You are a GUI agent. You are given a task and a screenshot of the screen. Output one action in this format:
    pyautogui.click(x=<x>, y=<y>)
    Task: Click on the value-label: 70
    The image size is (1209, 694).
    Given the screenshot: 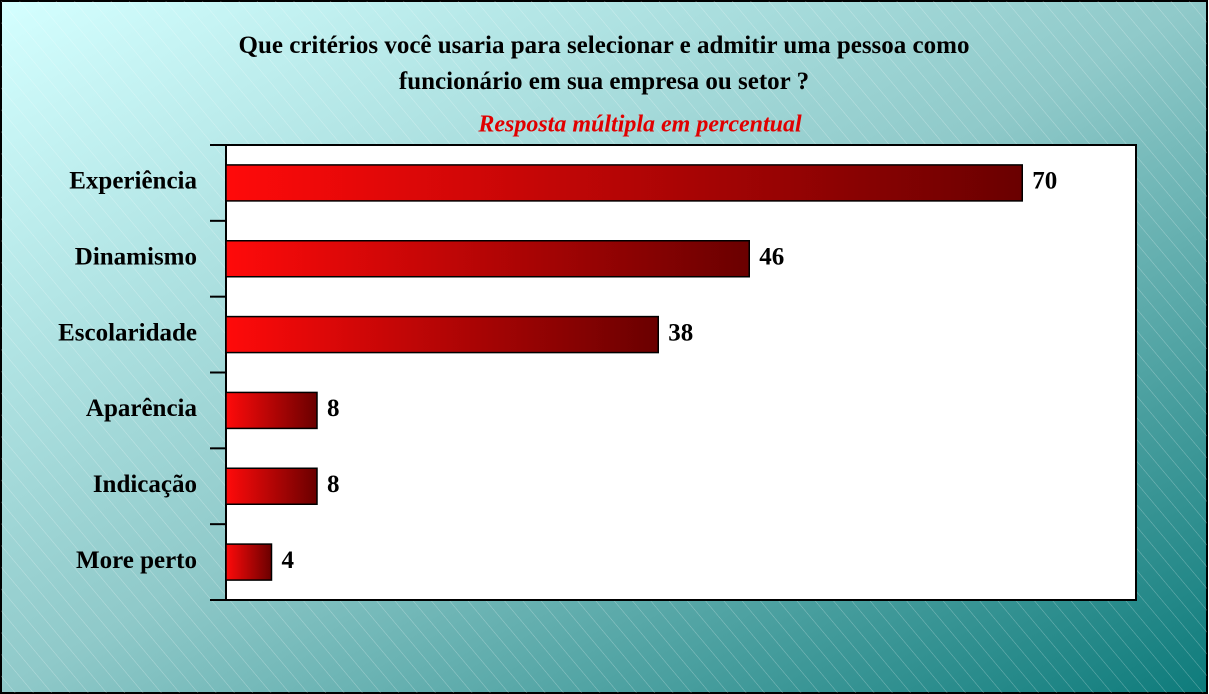 What is the action you would take?
    pyautogui.click(x=1044, y=181)
    